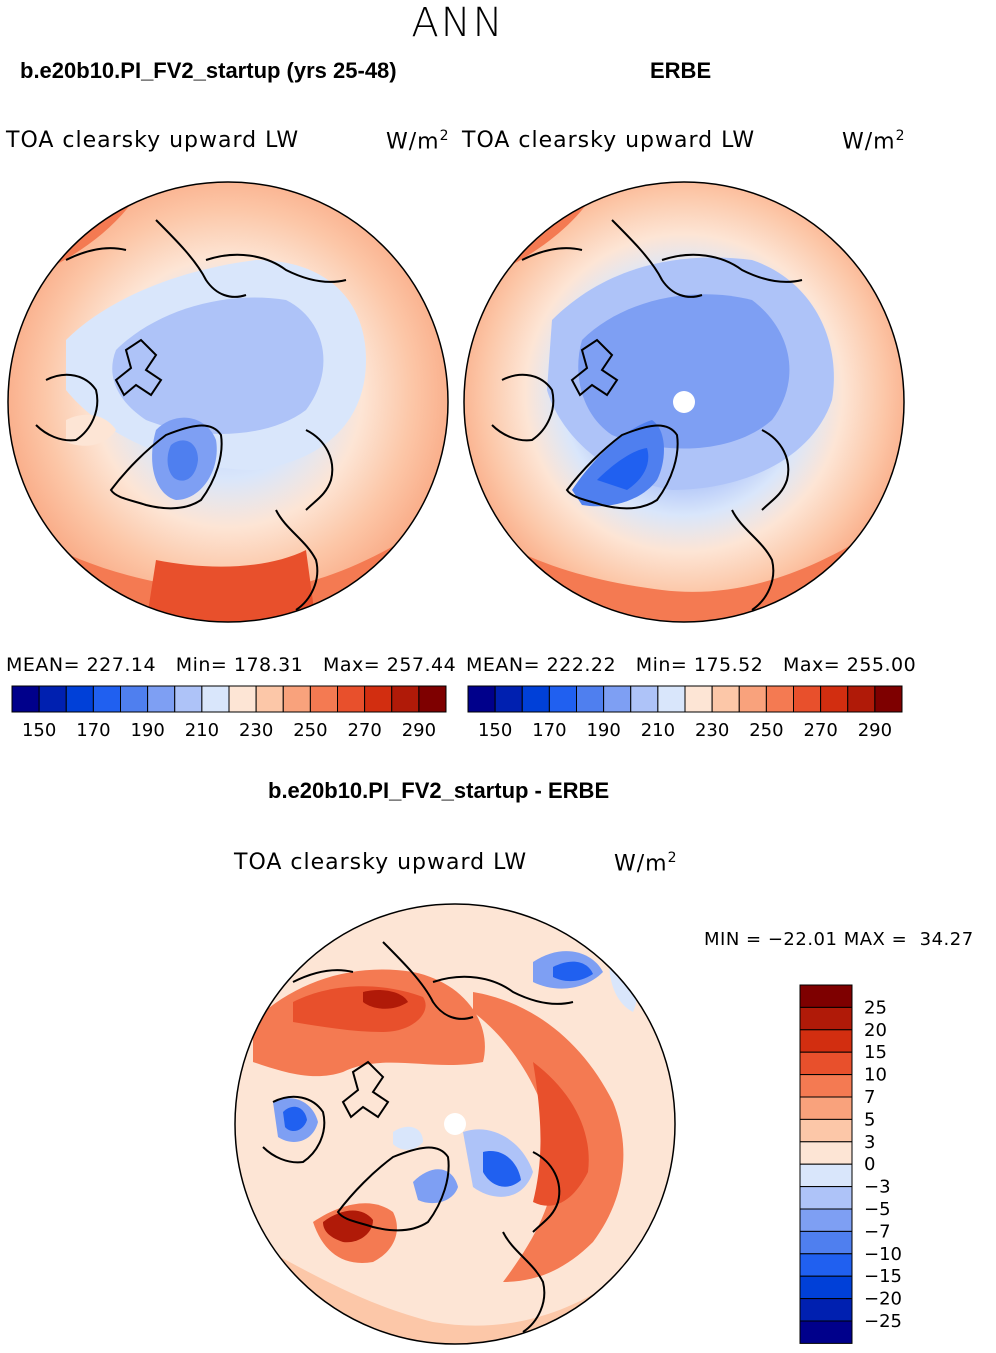  I want to click on diff-min-max: MIN = −22.01 MAX = 34.27, so click(839, 939).